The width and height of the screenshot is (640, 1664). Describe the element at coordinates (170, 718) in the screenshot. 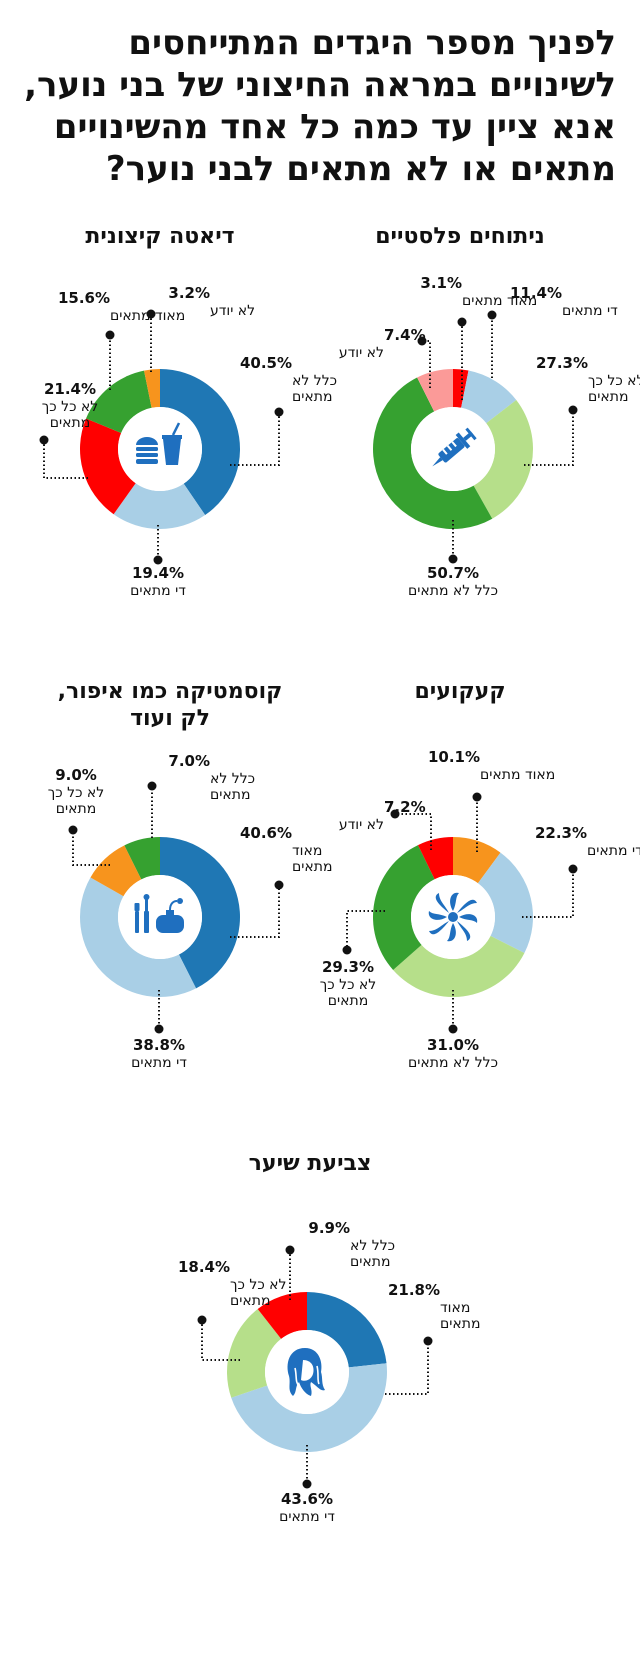

I see `chart-title-line: לק ועוד` at that location.